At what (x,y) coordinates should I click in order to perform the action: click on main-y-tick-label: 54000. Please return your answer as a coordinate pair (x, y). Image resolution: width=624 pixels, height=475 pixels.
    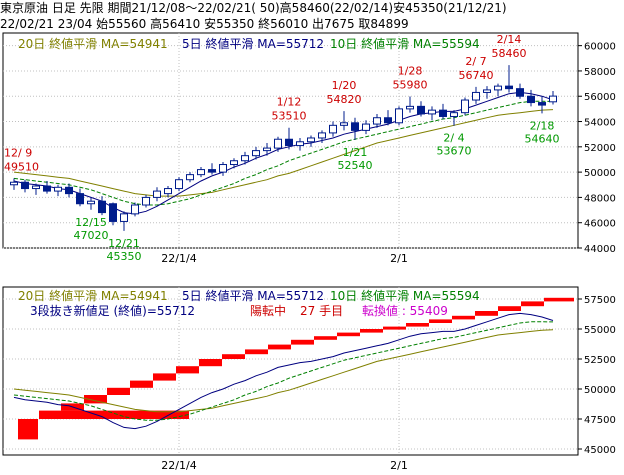
    Looking at the image, I should click on (600, 123).